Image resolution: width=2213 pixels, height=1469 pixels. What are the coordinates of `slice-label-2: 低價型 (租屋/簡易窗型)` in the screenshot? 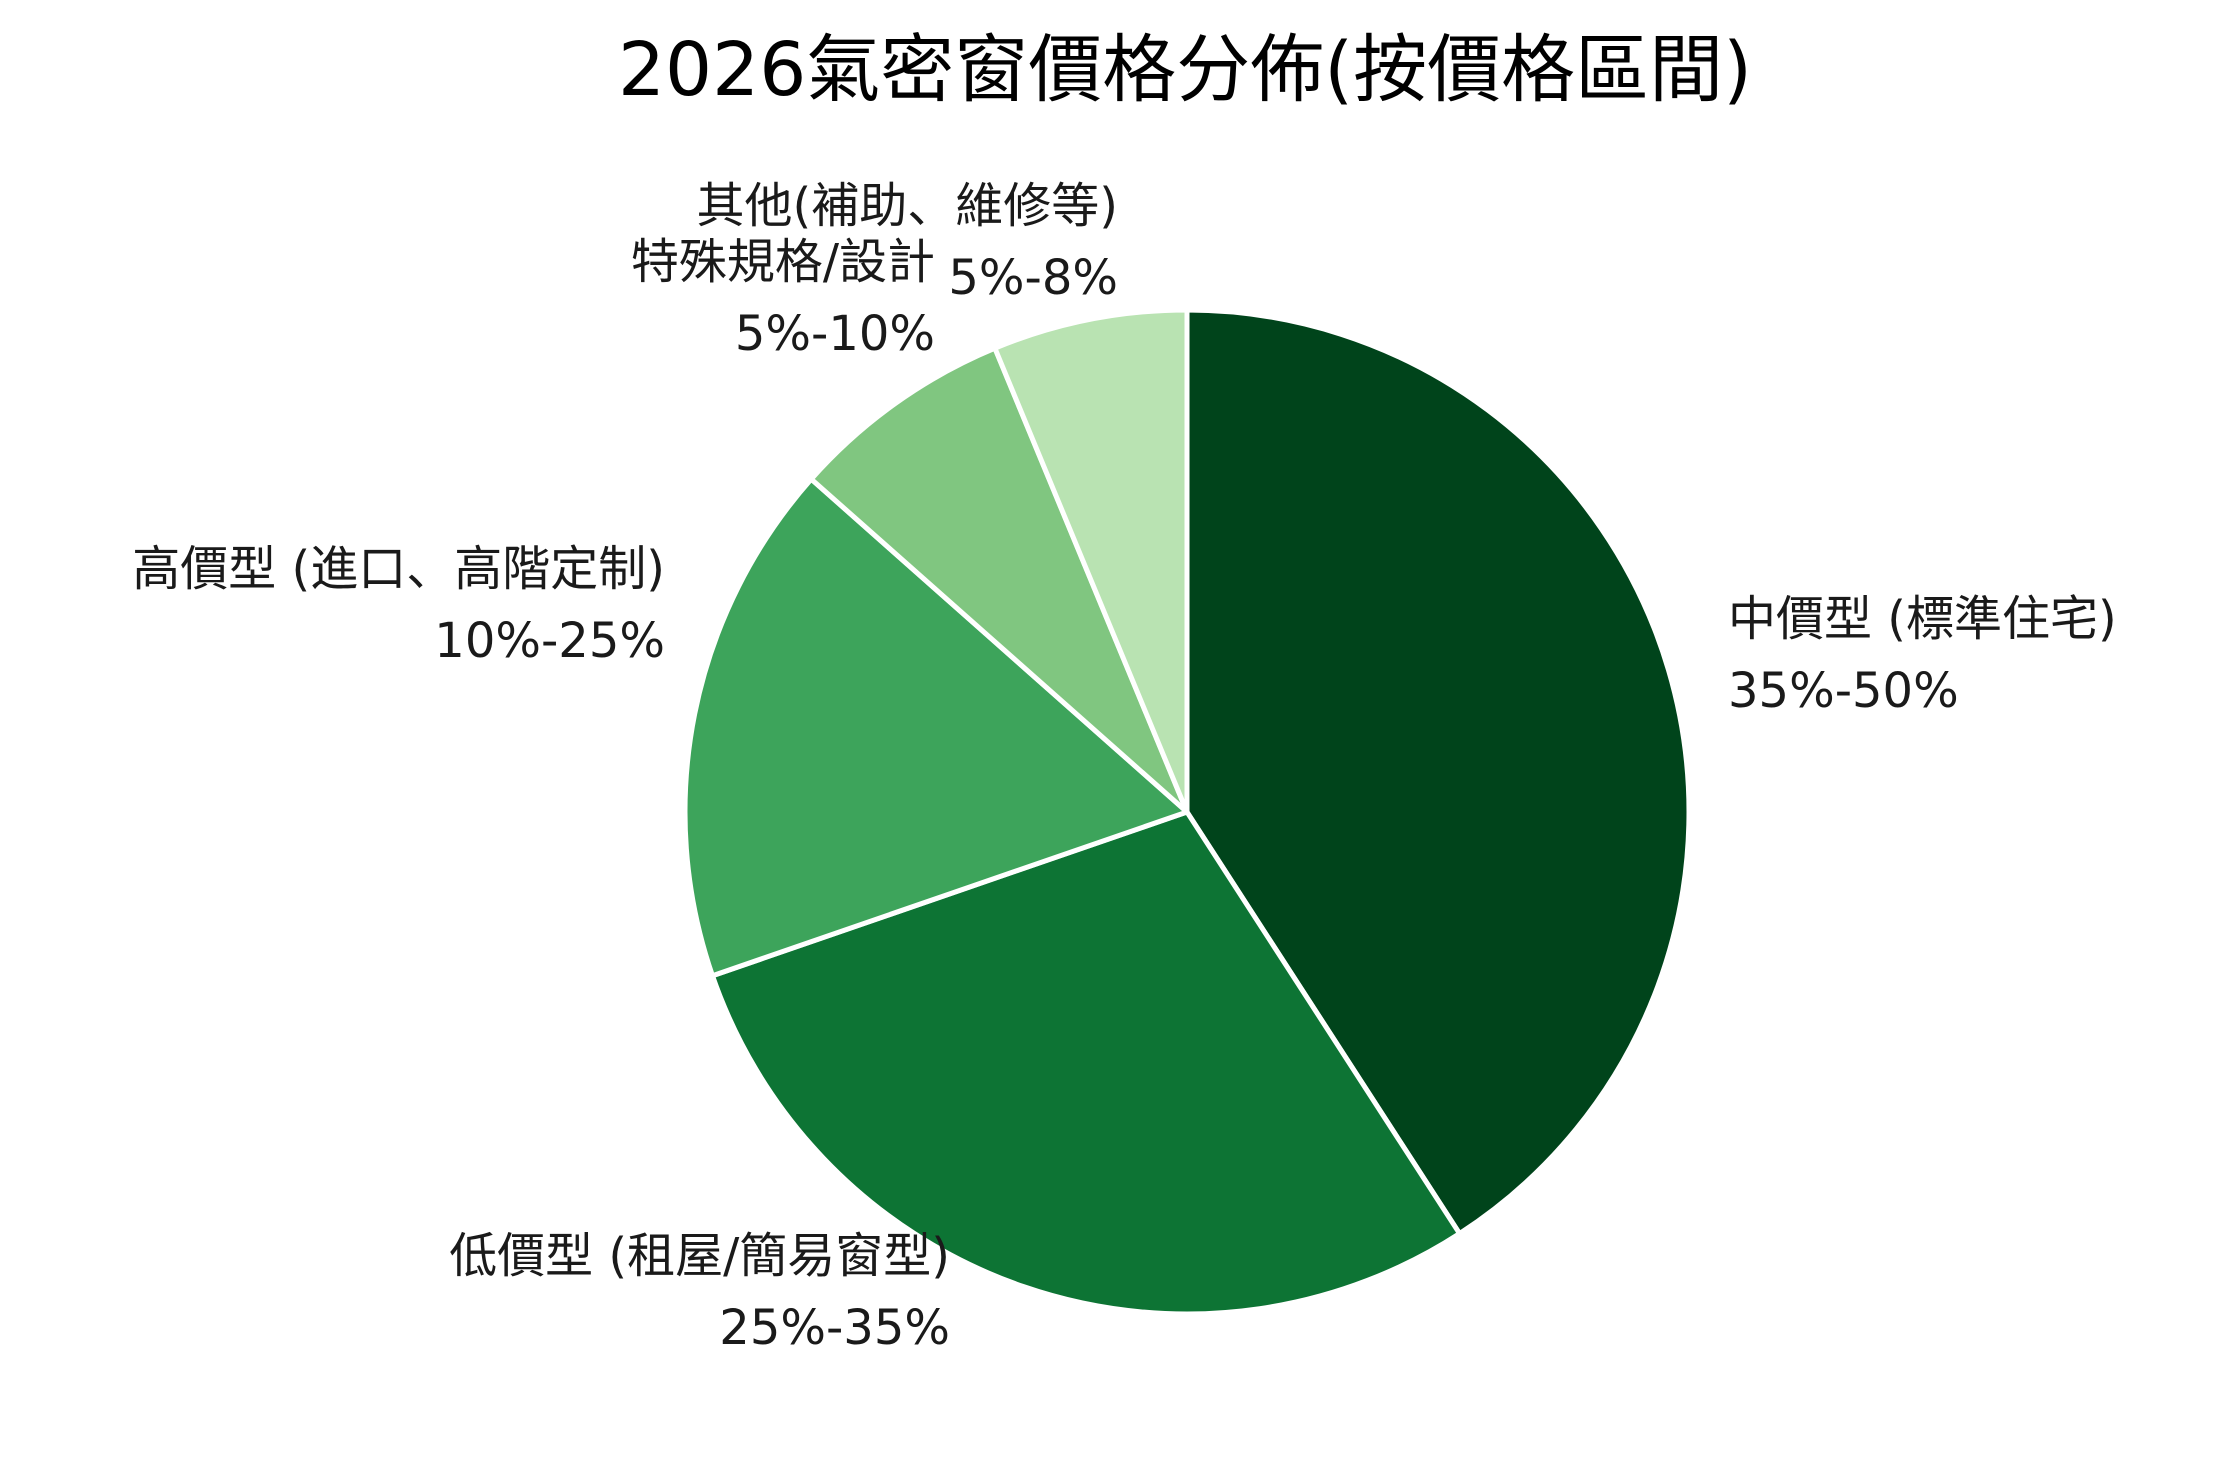 It's located at (699, 1256).